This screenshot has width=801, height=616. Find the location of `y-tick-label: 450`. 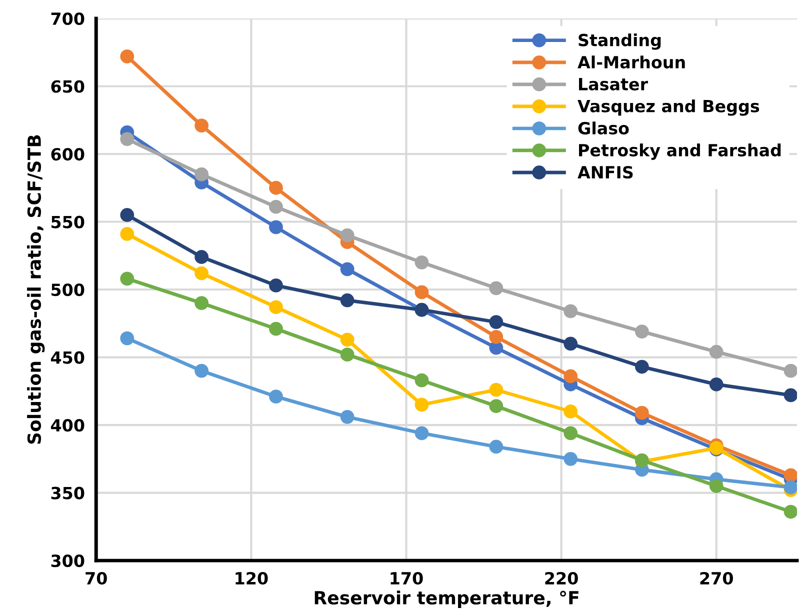

y-tick-label: 450 is located at coordinates (67, 357).